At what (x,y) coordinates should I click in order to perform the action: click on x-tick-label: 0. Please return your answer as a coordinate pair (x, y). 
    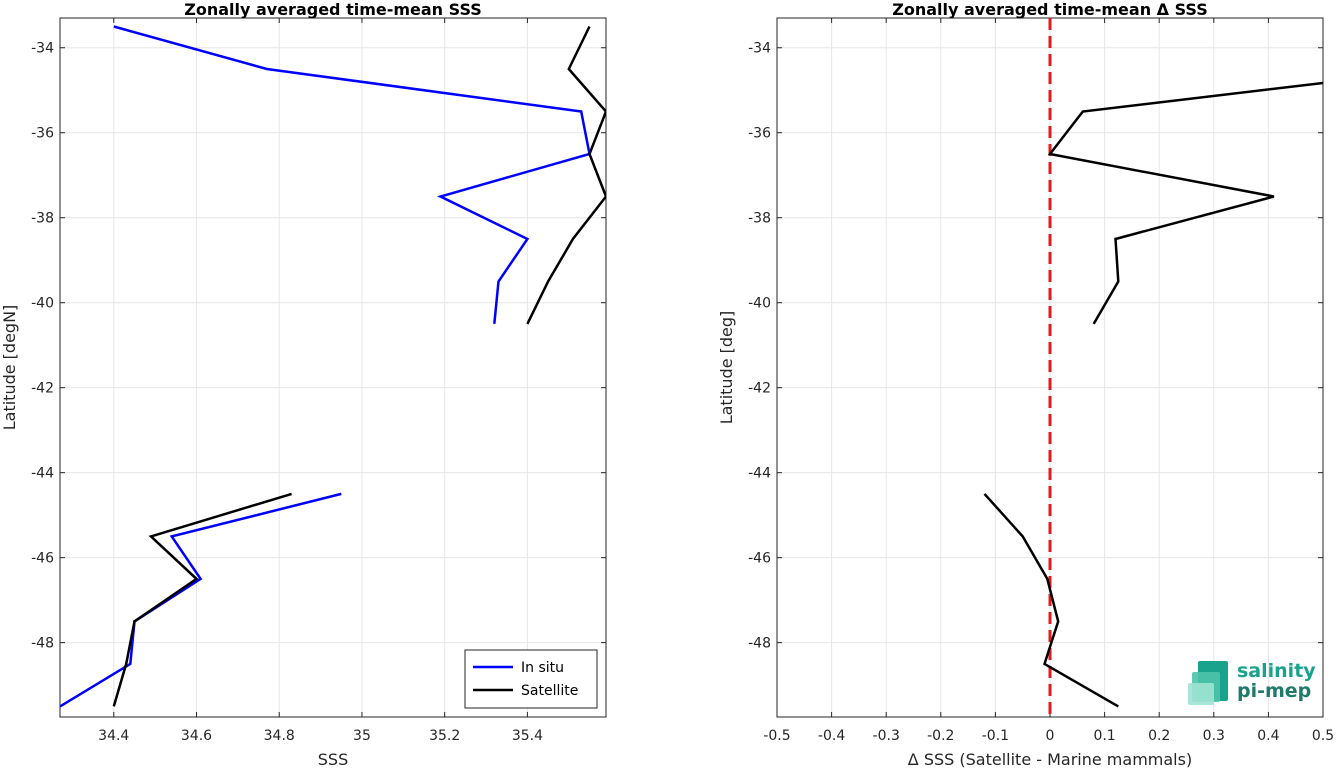
    Looking at the image, I should click on (1050, 736).